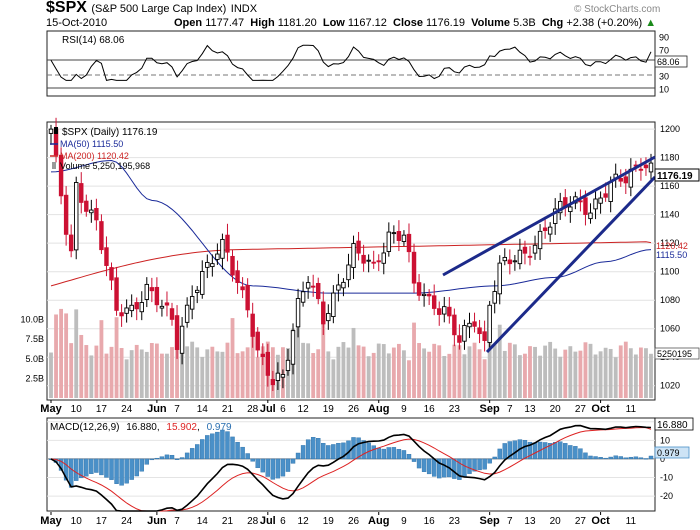 This screenshot has height=530, width=700. Describe the element at coordinates (351, 63) in the screenshot. I see `rsi-frame` at that location.